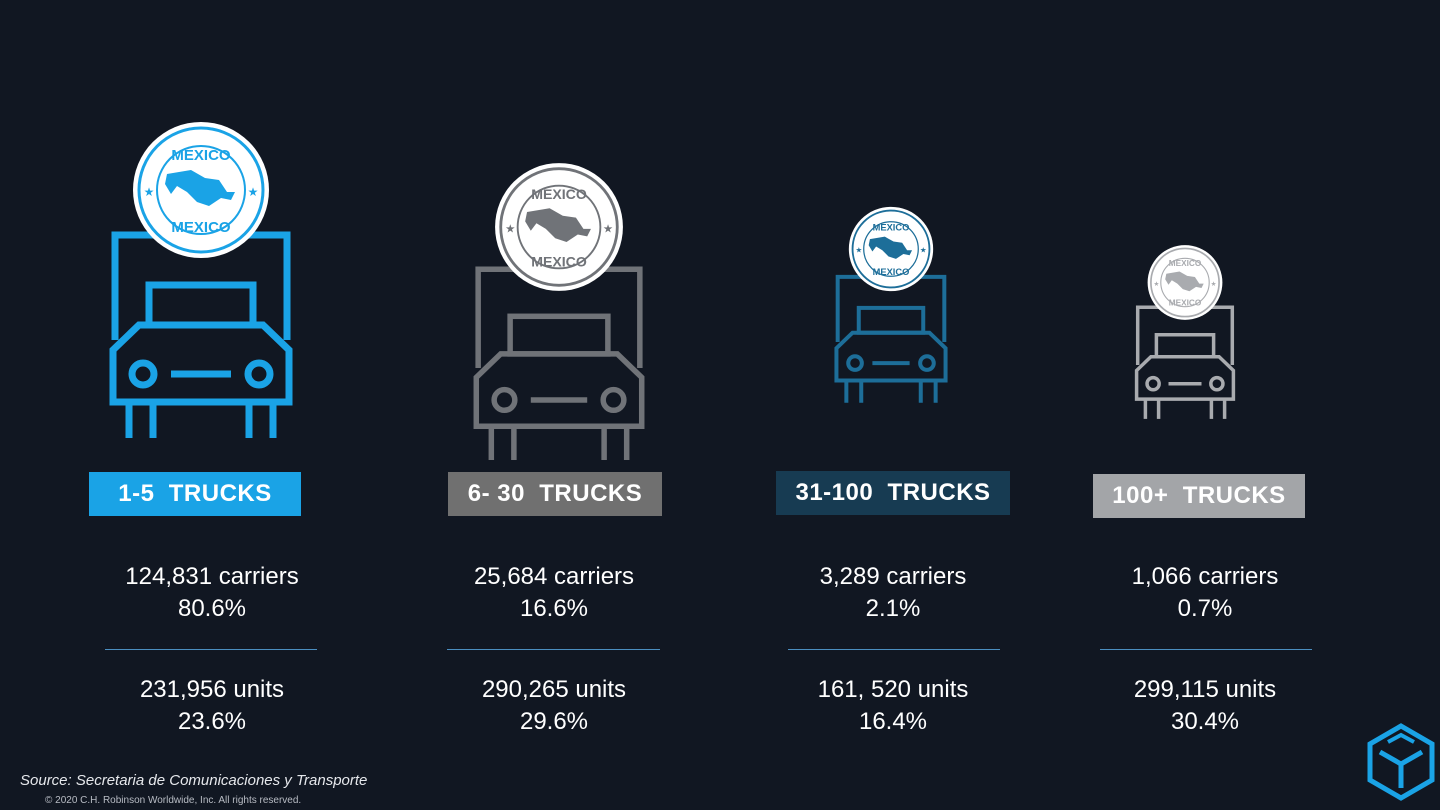  What do you see at coordinates (893, 576) in the screenshot?
I see `carriers-count: 3,289 carriers` at bounding box center [893, 576].